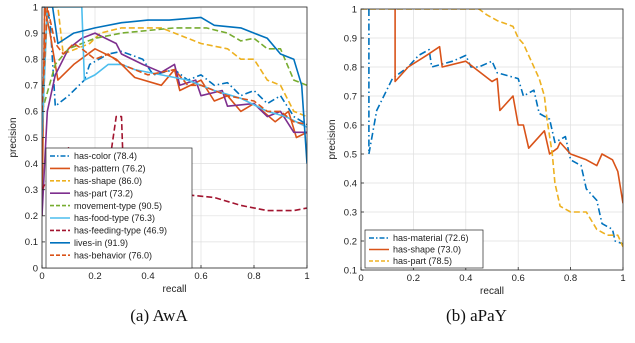 This screenshot has height=343, width=635. I want to click on awa-y-tick-label-6: 0.6, so click(31, 112).